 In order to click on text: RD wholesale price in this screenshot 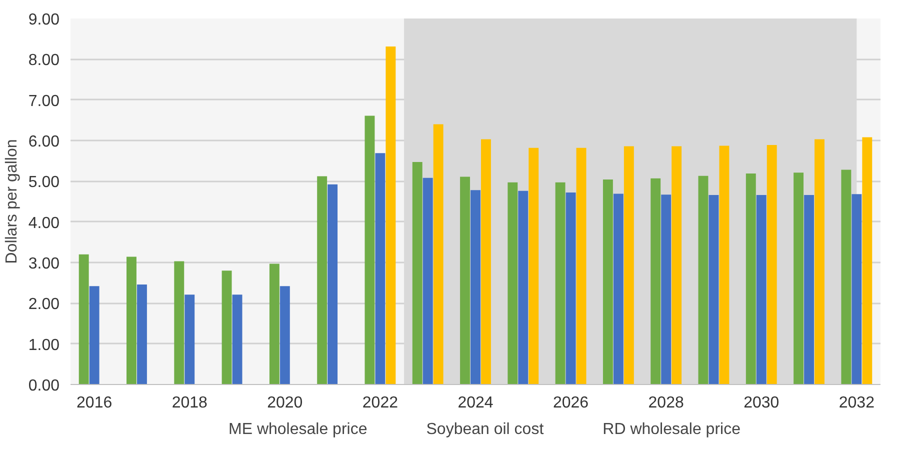, I will do `click(671, 430)`.